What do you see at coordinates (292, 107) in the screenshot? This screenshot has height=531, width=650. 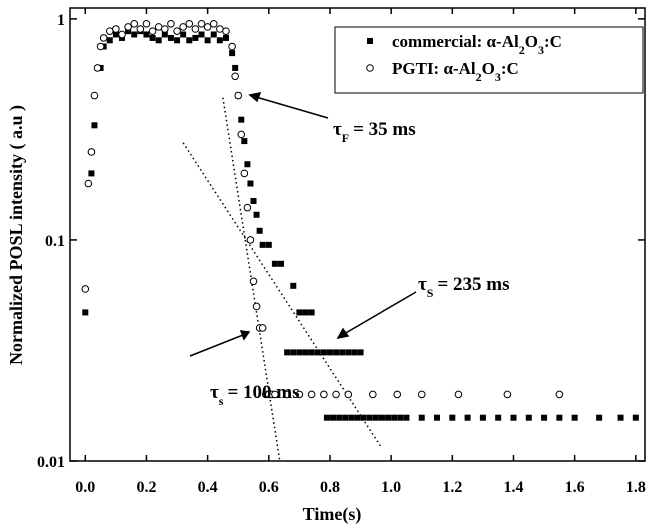 I see `arrow` at bounding box center [292, 107].